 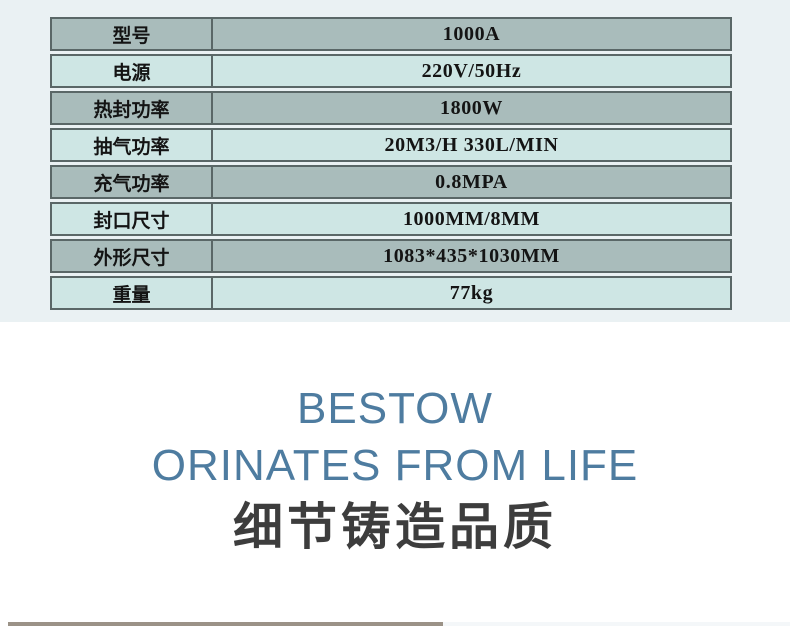 I want to click on spec-label: 抽气功率, so click(x=132, y=145).